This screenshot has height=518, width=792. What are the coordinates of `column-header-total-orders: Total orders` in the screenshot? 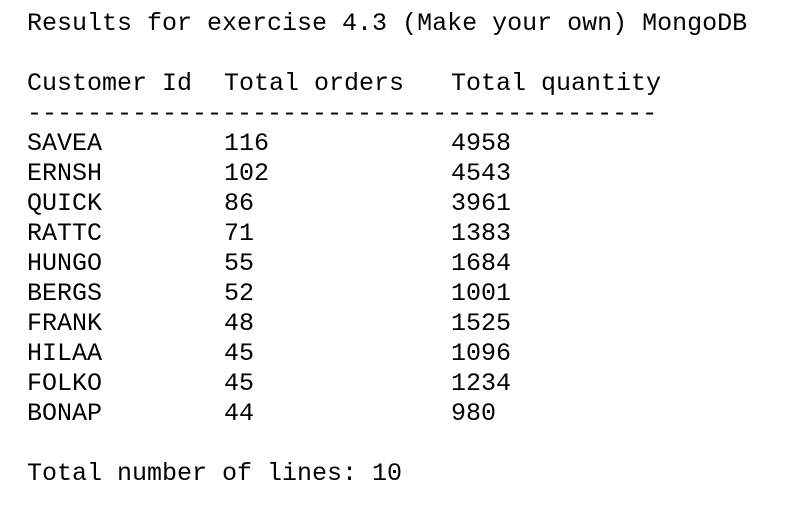 It's located at (314, 83).